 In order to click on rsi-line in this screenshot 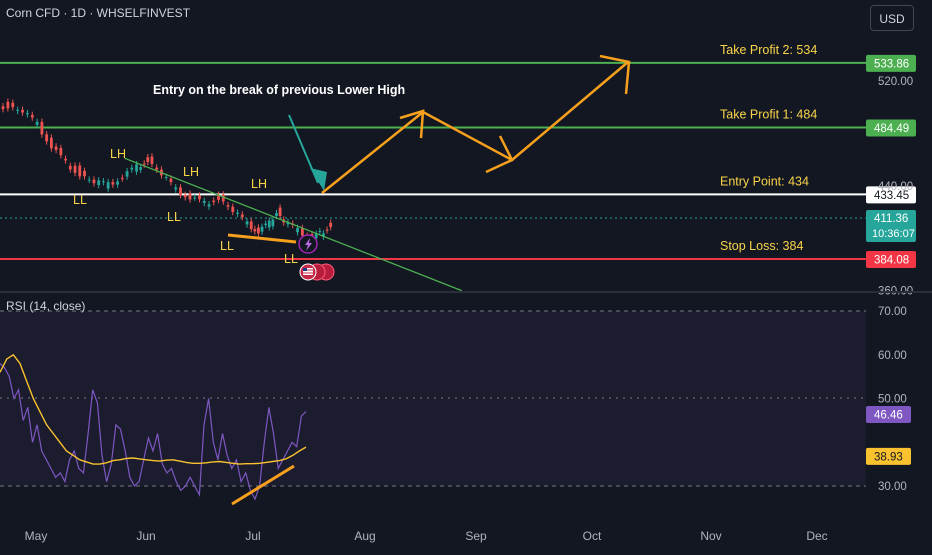, I will do `click(153, 432)`.